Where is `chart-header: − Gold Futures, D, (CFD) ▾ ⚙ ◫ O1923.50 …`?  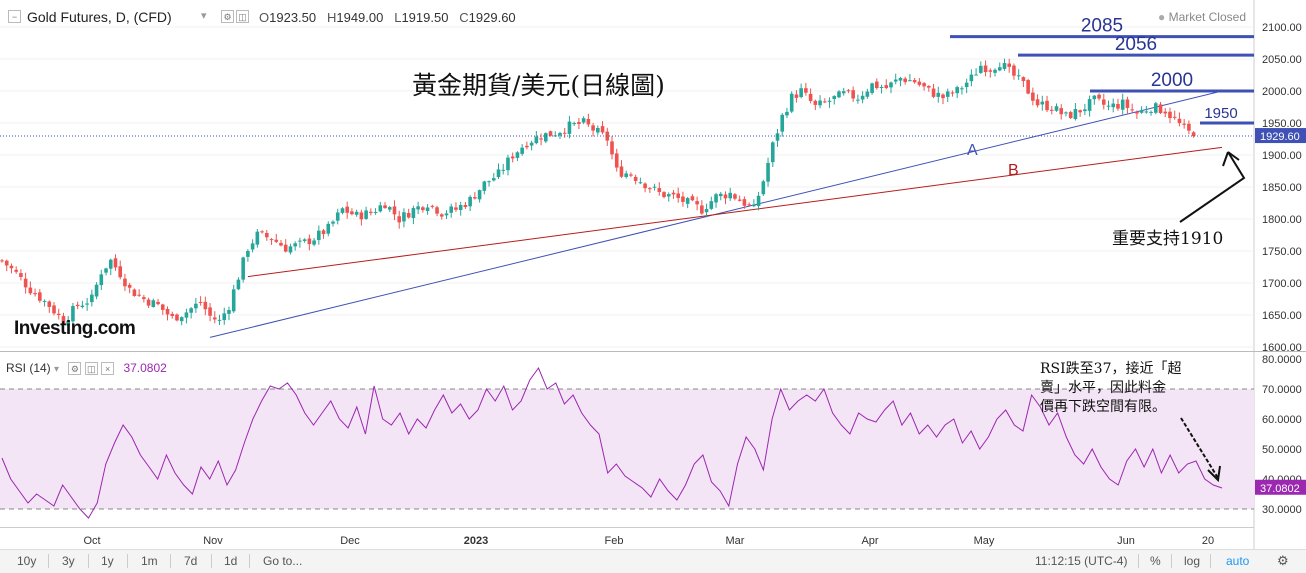
chart-header: − Gold Futures, D, (CFD) ▾ ⚙ ◫ O1923.50 … is located at coordinates (653, 17).